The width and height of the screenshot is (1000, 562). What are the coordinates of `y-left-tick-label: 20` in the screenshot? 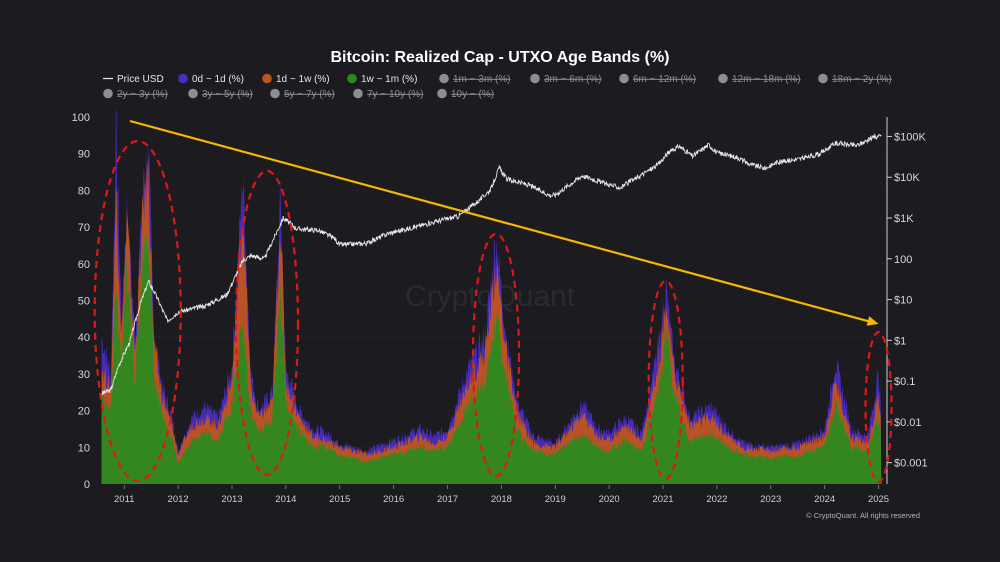 It's located at (84, 412).